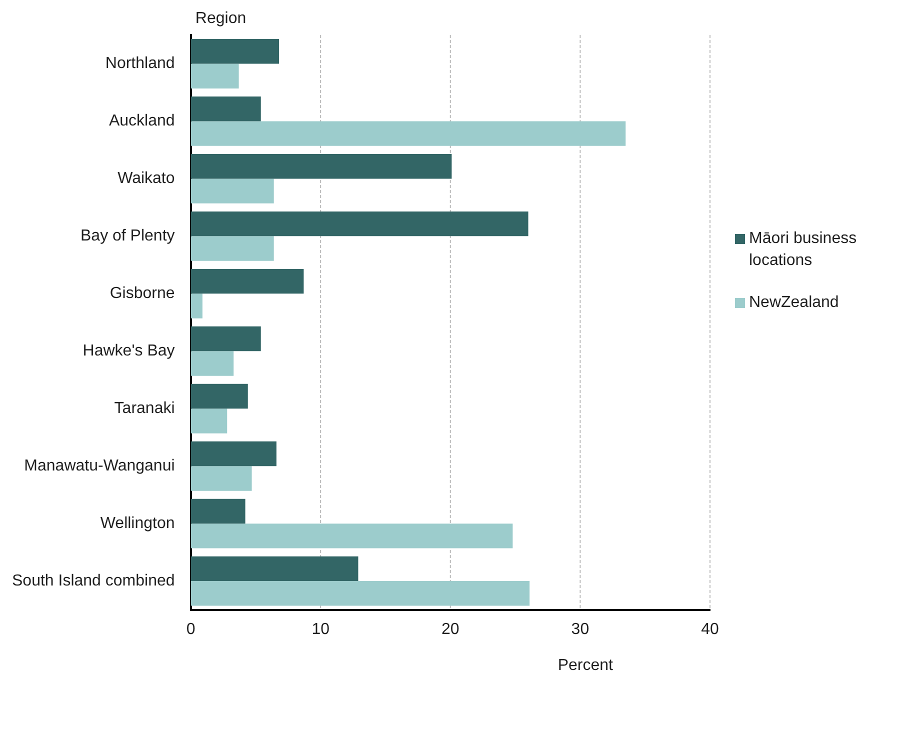 The height and width of the screenshot is (744, 900). What do you see at coordinates (803, 250) in the screenshot?
I see `legend-label: Māori business locations` at bounding box center [803, 250].